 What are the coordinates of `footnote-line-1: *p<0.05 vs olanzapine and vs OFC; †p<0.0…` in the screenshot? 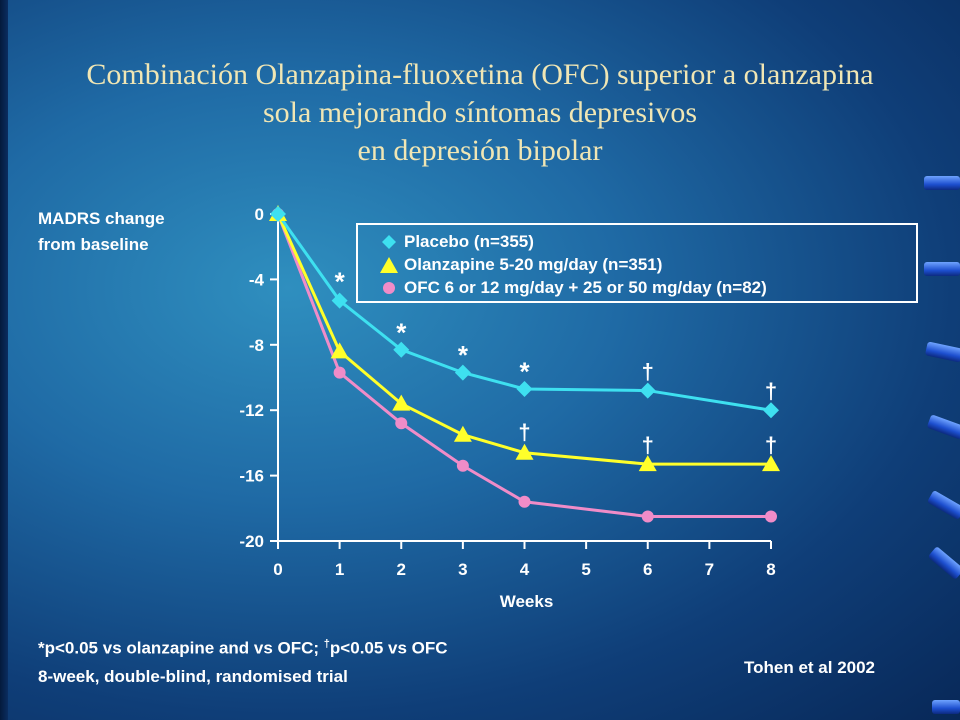 It's located at (243, 646).